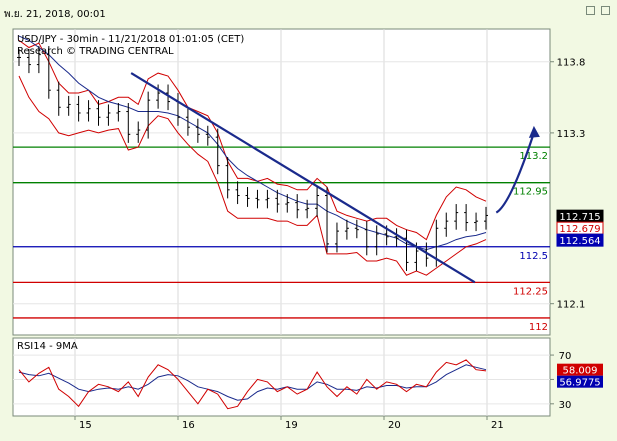 This screenshot has height=441, width=617. I want to click on minimize-icon, so click(590, 10).